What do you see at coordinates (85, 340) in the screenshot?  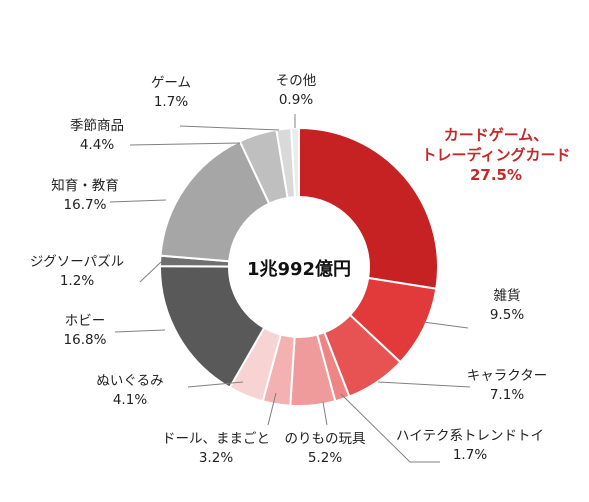 I see `slice-value-7: 16.8%` at bounding box center [85, 340].